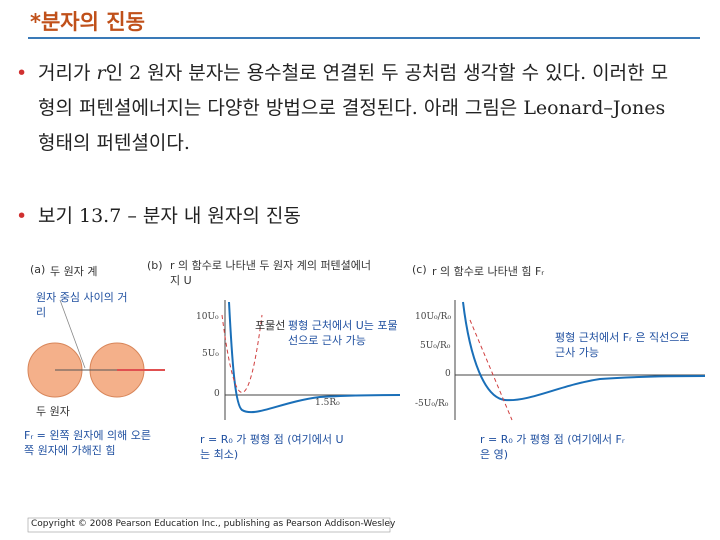  Describe the element at coordinates (272, 447) in the screenshot. I see `label: r = R₀ 가 평형 점 (여기에서 U는 최소)` at that location.